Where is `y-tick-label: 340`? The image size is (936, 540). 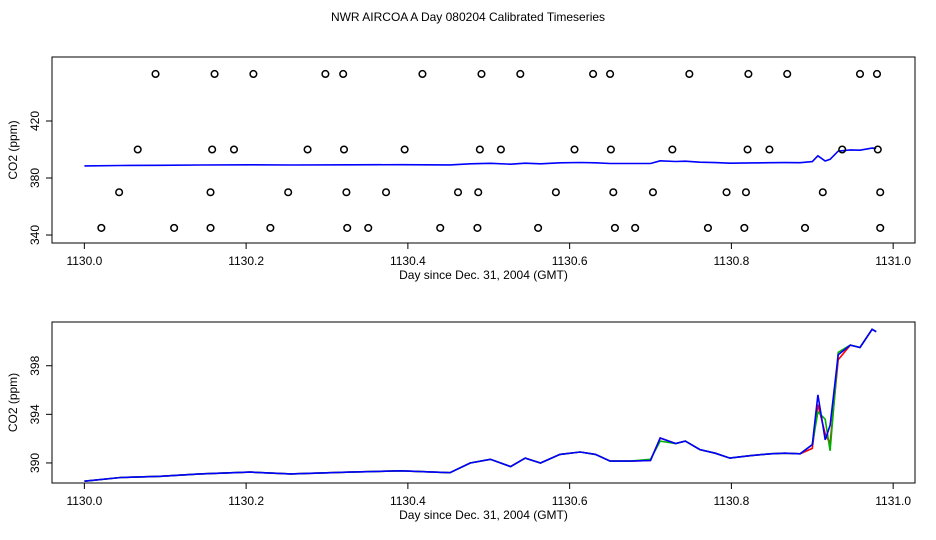
y-tick-label: 340 is located at coordinates (35, 235).